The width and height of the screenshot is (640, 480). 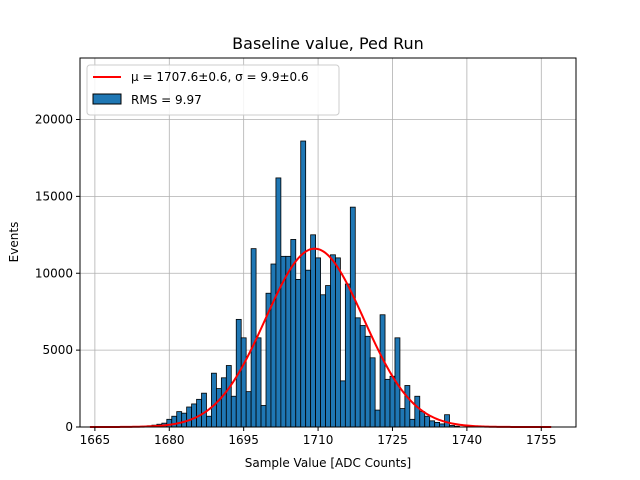 What do you see at coordinates (54, 273) in the screenshot?
I see `y-tick-label: 10000` at bounding box center [54, 273].